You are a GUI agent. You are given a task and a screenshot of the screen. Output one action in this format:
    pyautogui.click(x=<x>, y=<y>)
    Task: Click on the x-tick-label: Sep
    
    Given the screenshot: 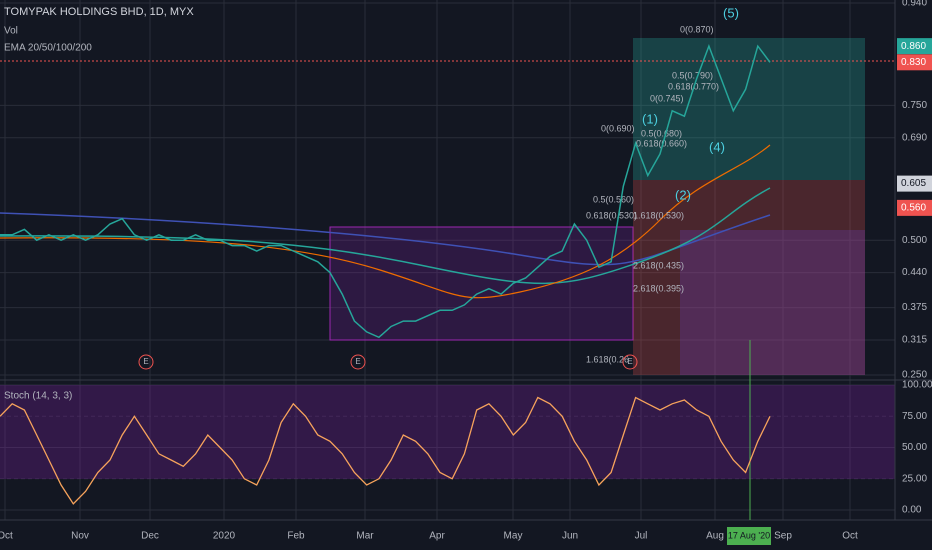 What is the action you would take?
    pyautogui.click(x=783, y=536)
    